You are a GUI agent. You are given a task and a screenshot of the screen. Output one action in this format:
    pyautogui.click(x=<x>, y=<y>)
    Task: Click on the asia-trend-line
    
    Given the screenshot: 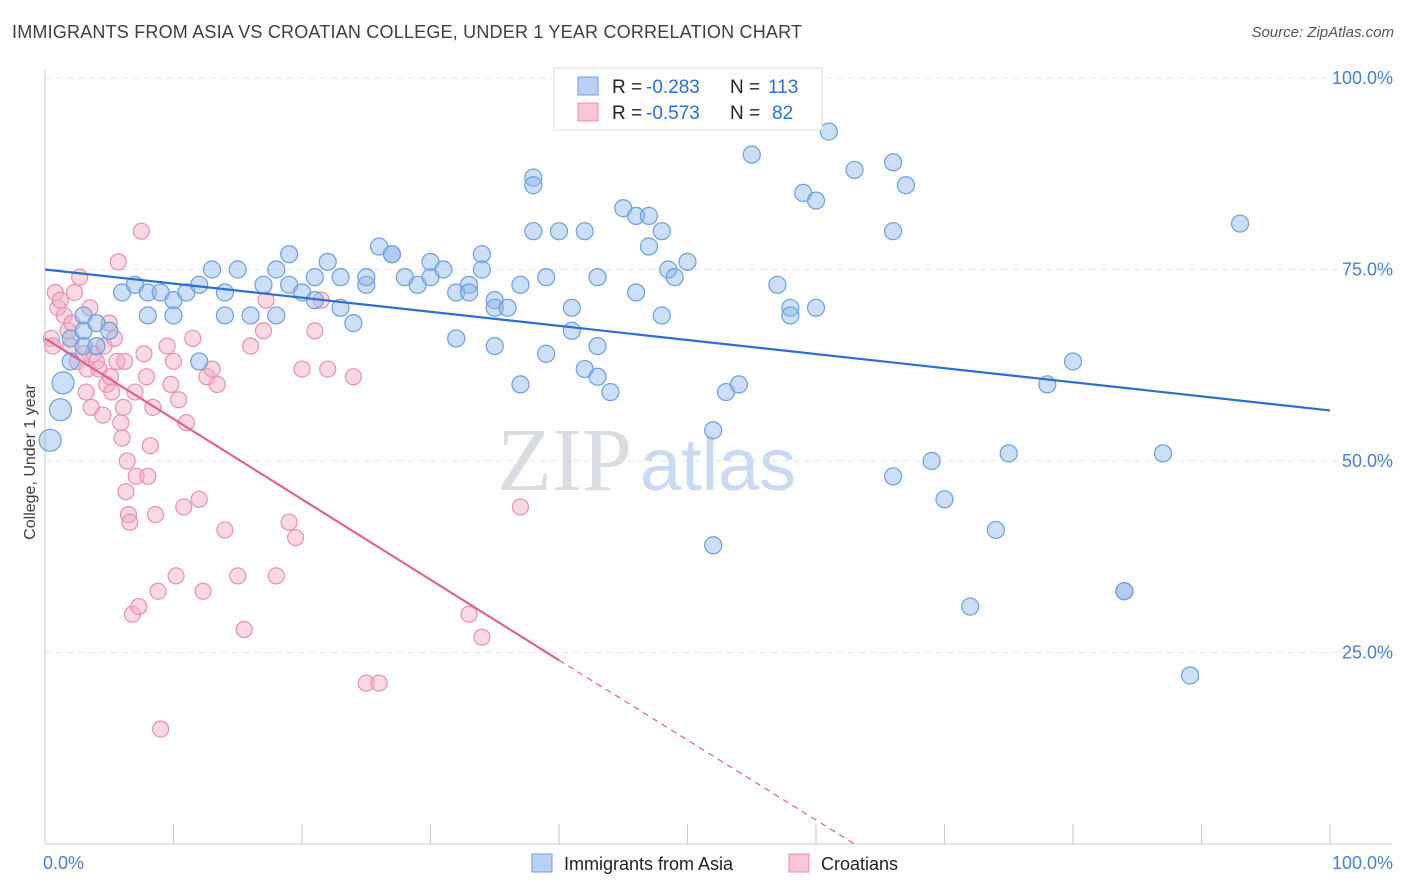 What is the action you would take?
    pyautogui.click(x=687, y=340)
    